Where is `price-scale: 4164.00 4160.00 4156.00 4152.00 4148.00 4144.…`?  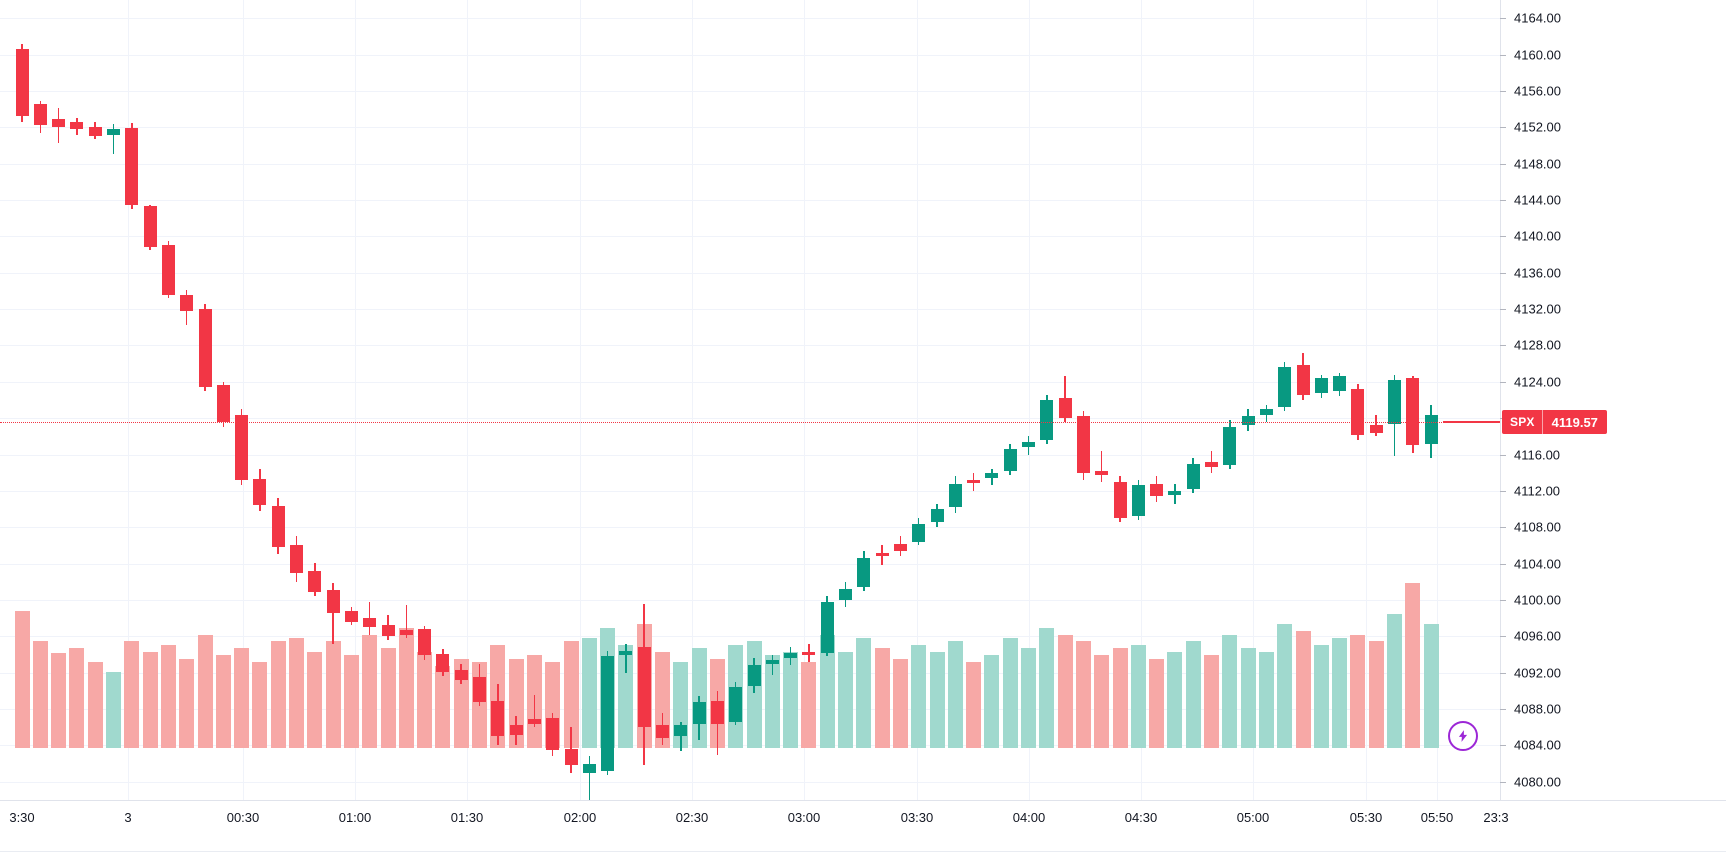 price-scale: 4164.00 4160.00 4156.00 4152.00 4148.00 4144.… is located at coordinates (1613, 400).